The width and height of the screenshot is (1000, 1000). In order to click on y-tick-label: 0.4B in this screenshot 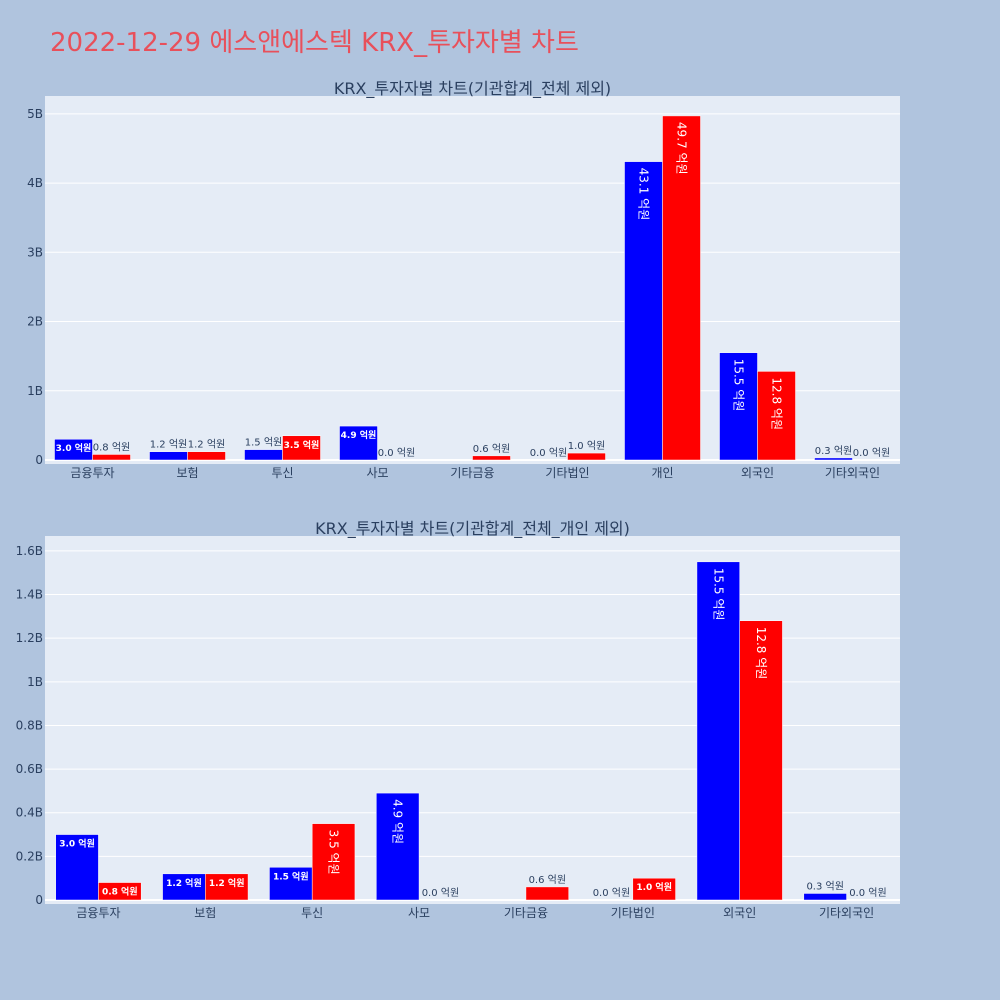, I will do `click(29, 813)`.